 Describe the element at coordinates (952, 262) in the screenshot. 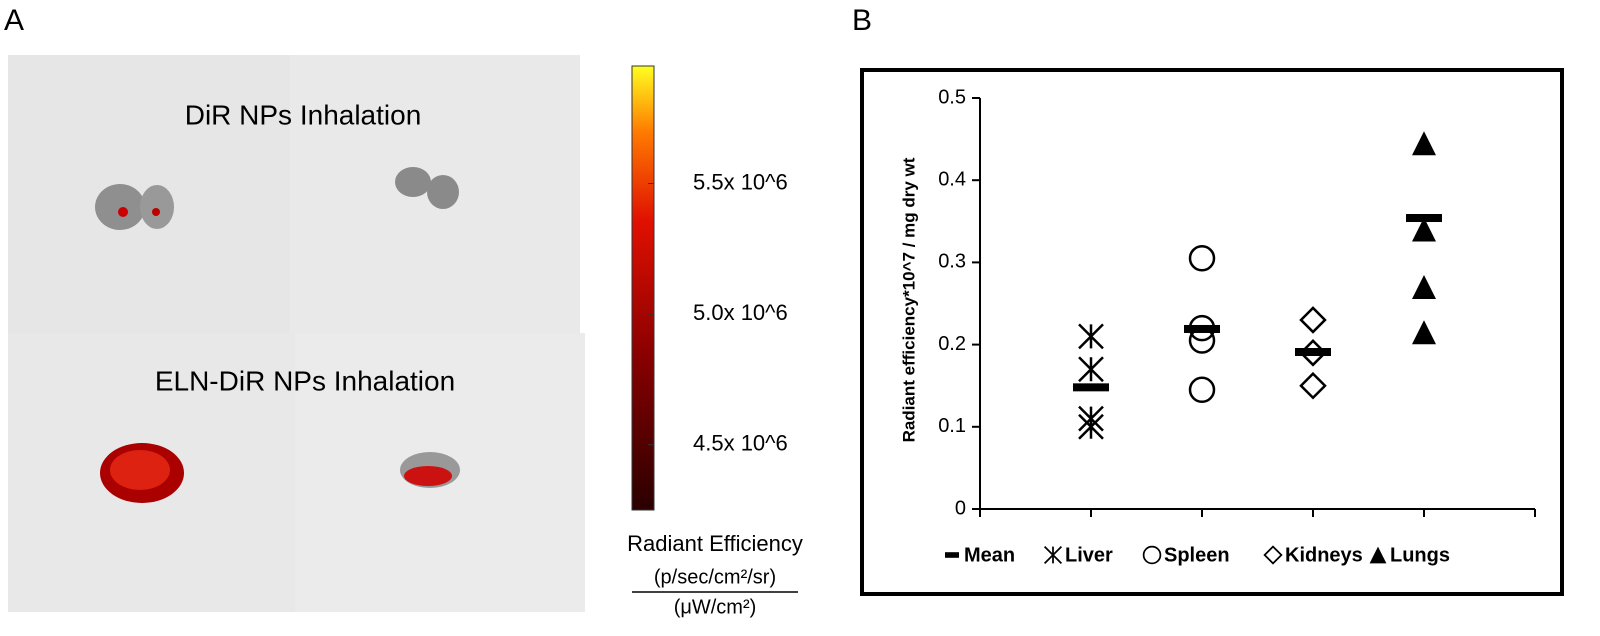

I see `y-tick-label: 0.3` at that location.